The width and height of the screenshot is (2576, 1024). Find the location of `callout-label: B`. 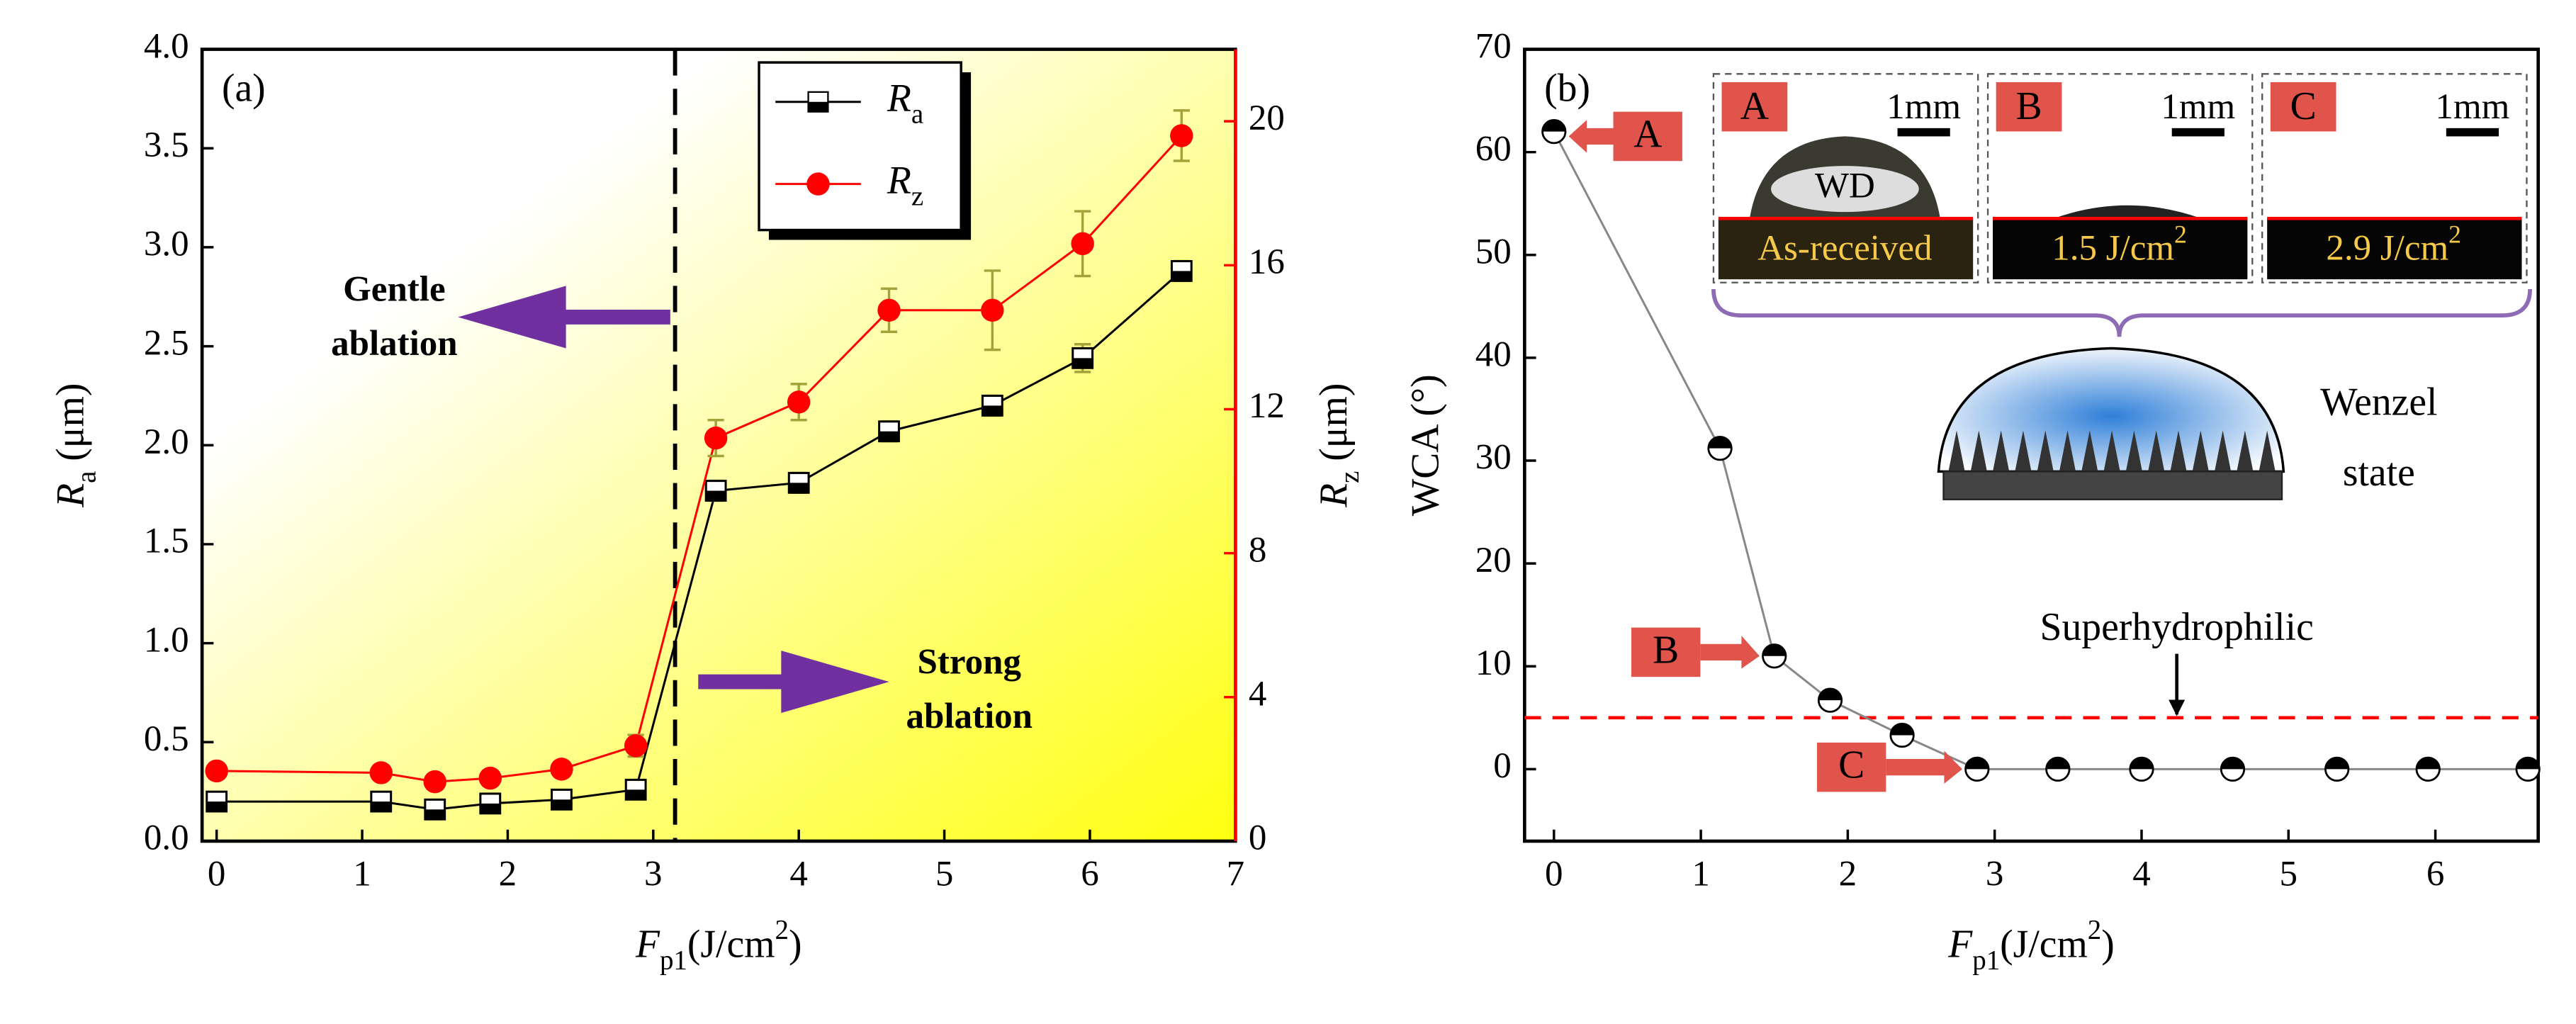

callout-label: B is located at coordinates (1666, 650).